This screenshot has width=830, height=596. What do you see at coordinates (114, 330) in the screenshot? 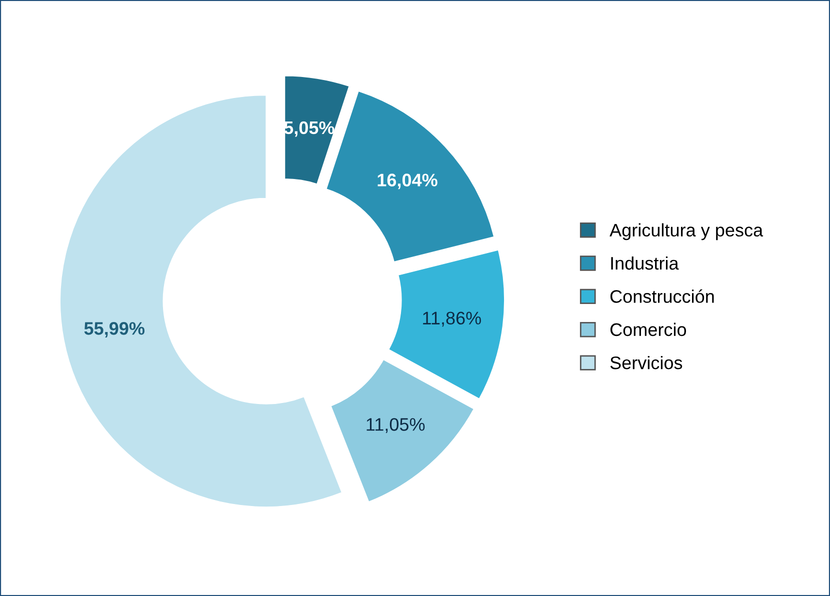
I see `data-label: 55,99%` at bounding box center [114, 330].